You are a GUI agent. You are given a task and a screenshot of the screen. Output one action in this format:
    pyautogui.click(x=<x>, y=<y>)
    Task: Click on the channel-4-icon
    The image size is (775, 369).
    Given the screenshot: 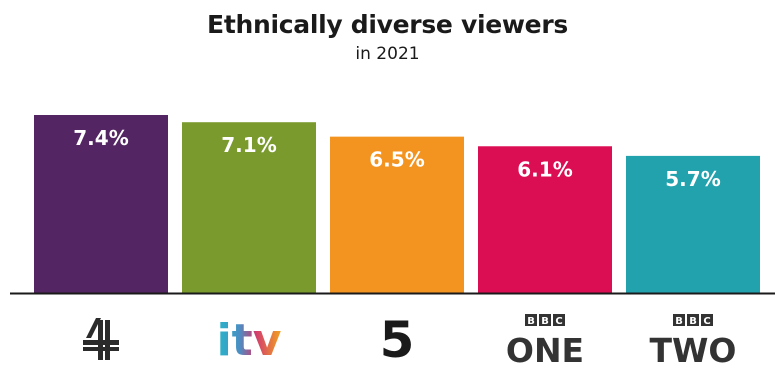 What is the action you would take?
    pyautogui.click(x=101, y=339)
    